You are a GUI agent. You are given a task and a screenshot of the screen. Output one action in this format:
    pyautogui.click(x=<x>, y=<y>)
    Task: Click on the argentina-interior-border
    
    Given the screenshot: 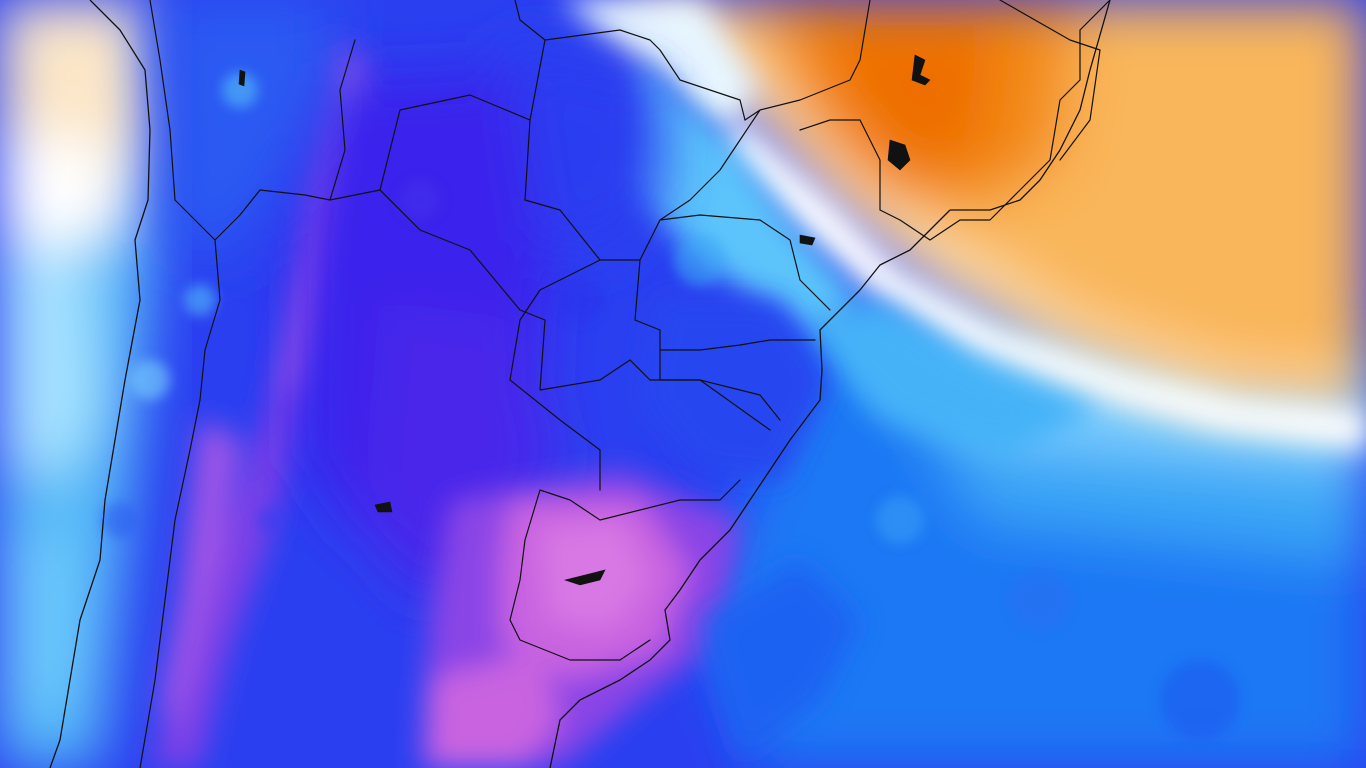 What is the action you would take?
    pyautogui.click(x=640, y=425)
    